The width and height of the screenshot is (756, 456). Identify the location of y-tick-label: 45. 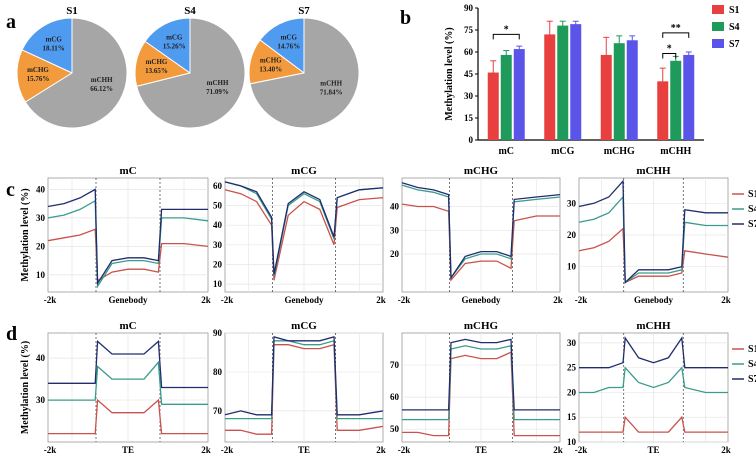
(469, 74).